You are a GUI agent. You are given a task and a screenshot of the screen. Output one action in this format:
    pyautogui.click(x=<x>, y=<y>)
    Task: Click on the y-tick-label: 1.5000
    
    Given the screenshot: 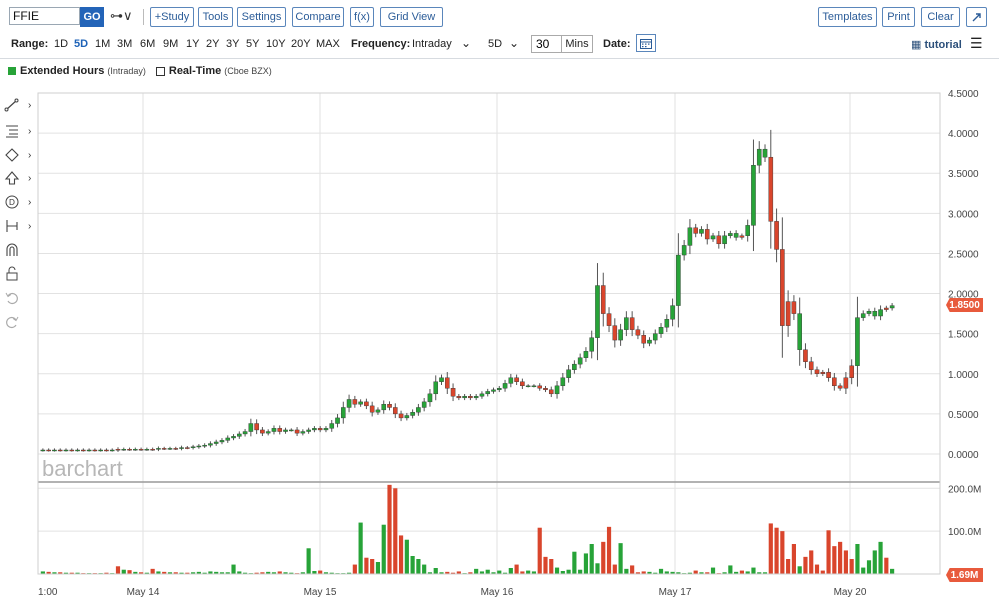 What is the action you would take?
    pyautogui.click(x=963, y=335)
    